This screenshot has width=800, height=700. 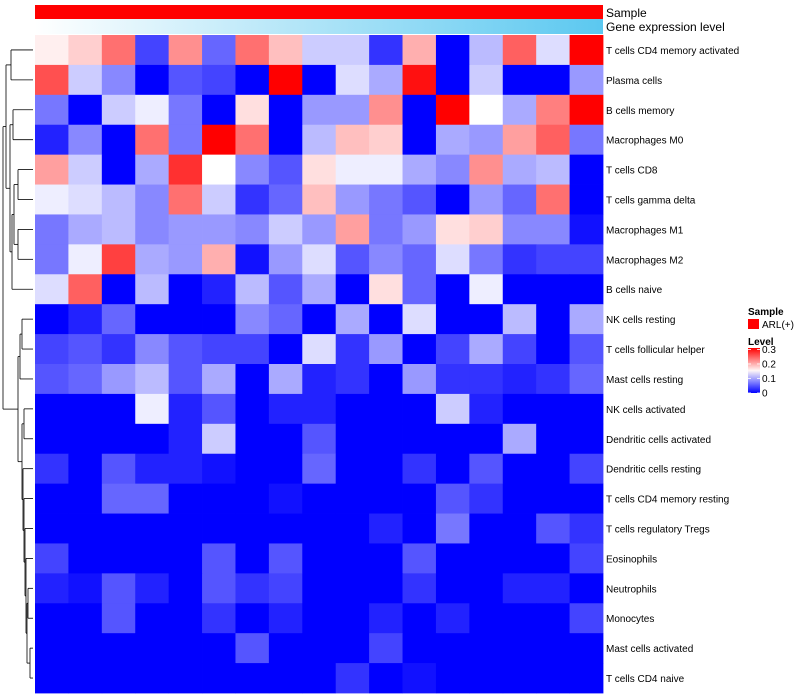 What do you see at coordinates (645, 230) in the screenshot?
I see `row-label: Macrophages M1` at bounding box center [645, 230].